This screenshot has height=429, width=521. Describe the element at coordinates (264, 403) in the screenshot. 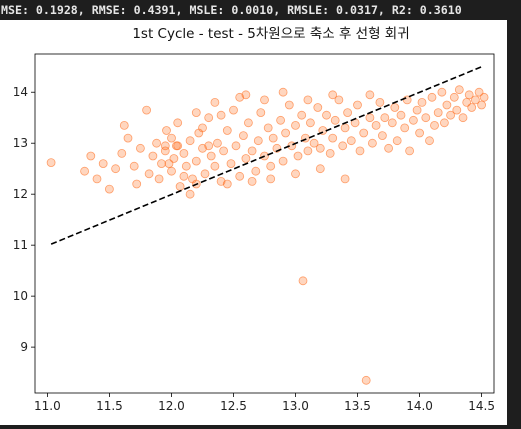

I see `x-axis: 11.0 11.5 12.0 12.5 13.0 13.5 14.0 14.5` at that location.